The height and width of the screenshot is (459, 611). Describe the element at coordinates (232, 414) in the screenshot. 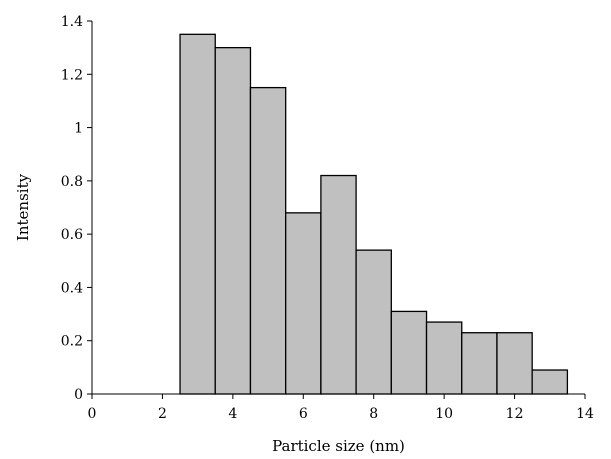

I see `x-tick-label: 4` at that location.